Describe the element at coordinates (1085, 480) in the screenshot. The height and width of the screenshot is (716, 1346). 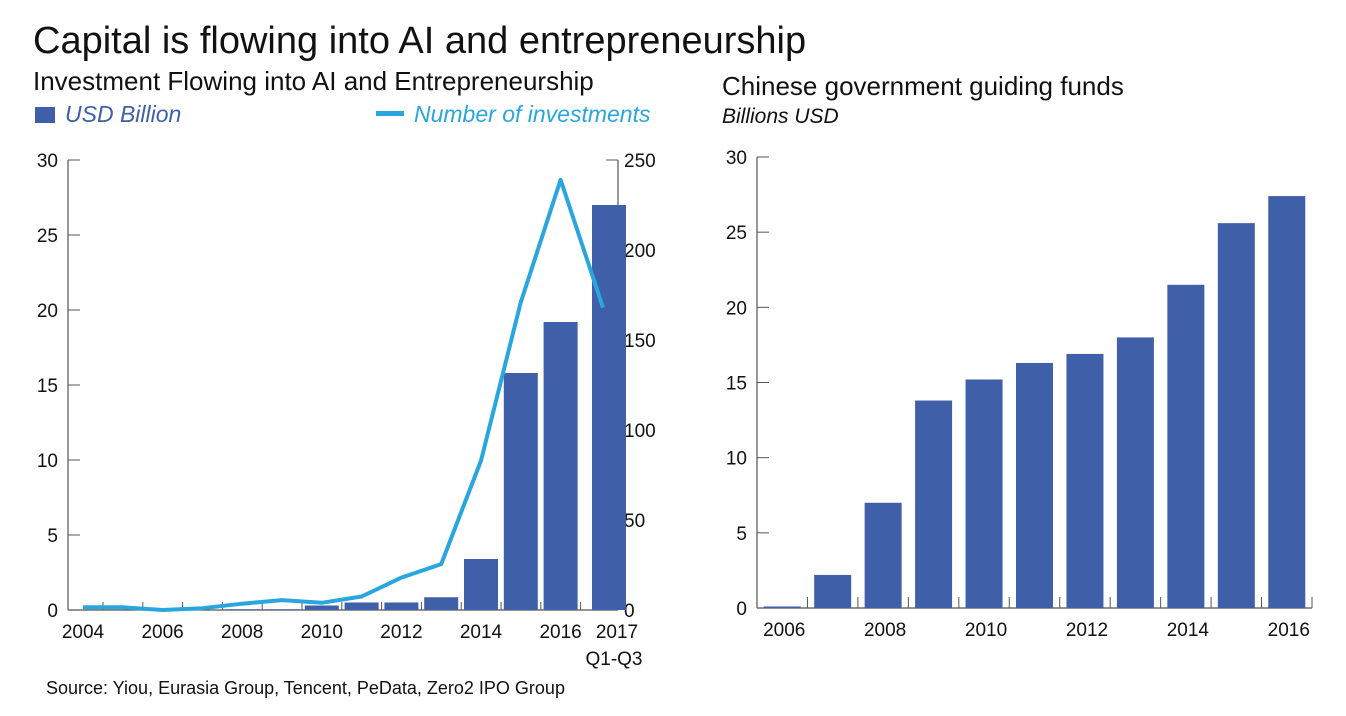
I see `bar-guiding-funds-2012` at that location.